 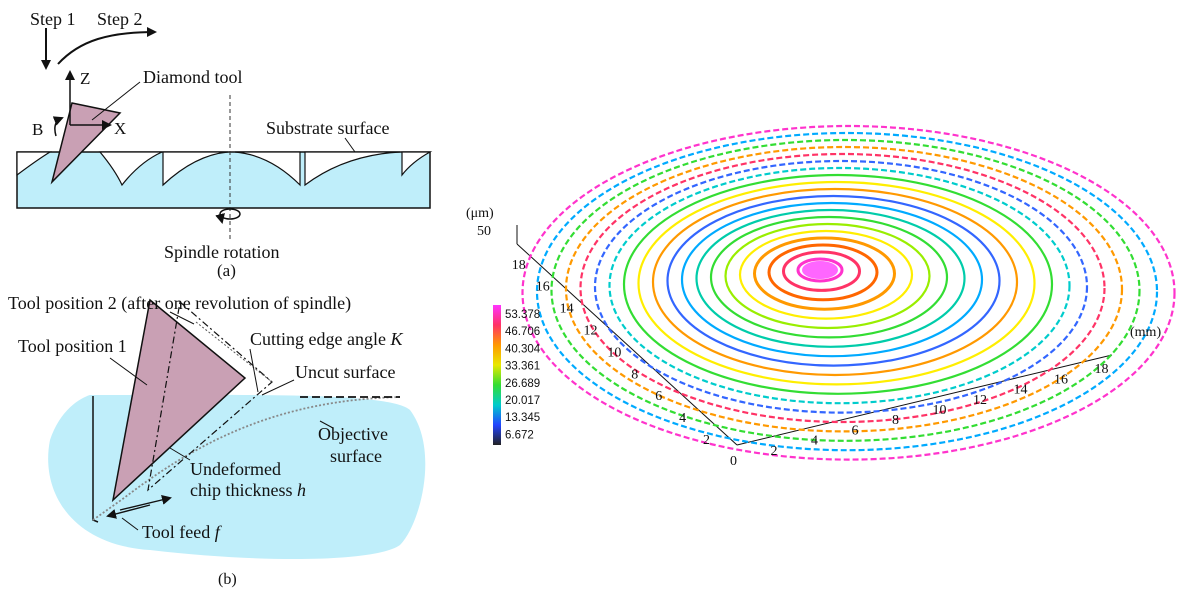 I want to click on feed-text: Tool feed, so click(x=178, y=532).